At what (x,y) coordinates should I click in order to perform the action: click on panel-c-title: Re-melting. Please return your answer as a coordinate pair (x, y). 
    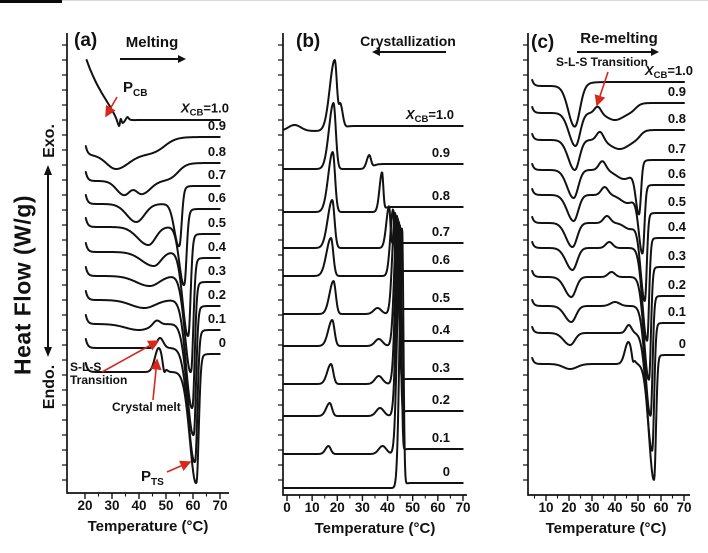
    Looking at the image, I should click on (619, 38).